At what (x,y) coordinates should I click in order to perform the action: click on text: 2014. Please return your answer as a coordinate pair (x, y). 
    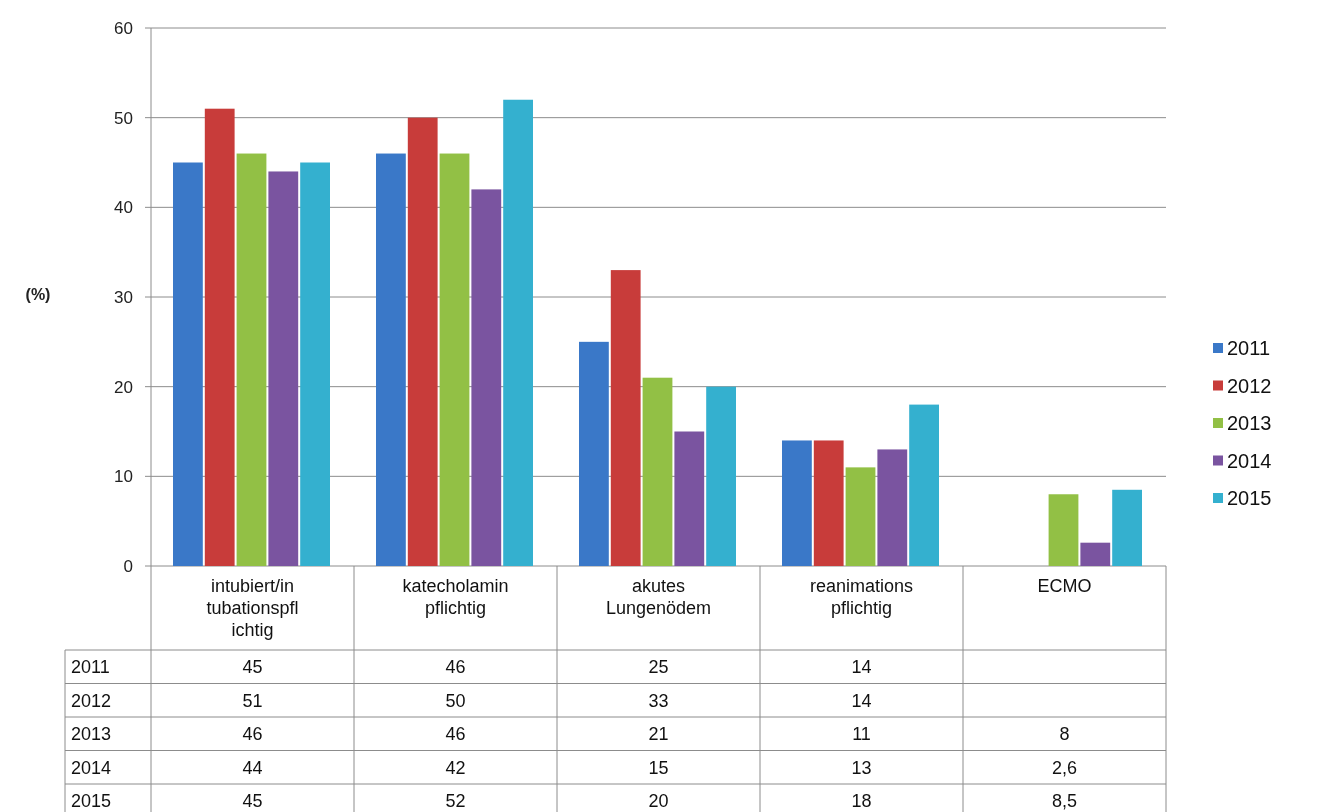
    Looking at the image, I should click on (91, 767).